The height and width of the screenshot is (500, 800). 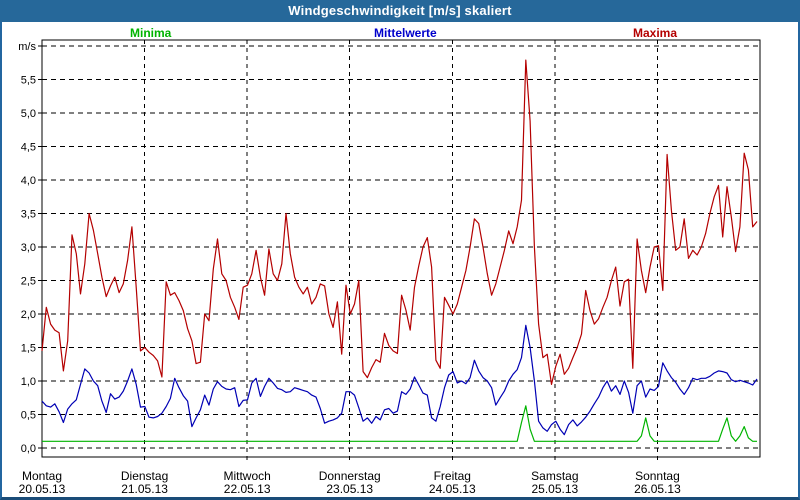 I want to click on x-date-label: 21.05.13, so click(x=144, y=489).